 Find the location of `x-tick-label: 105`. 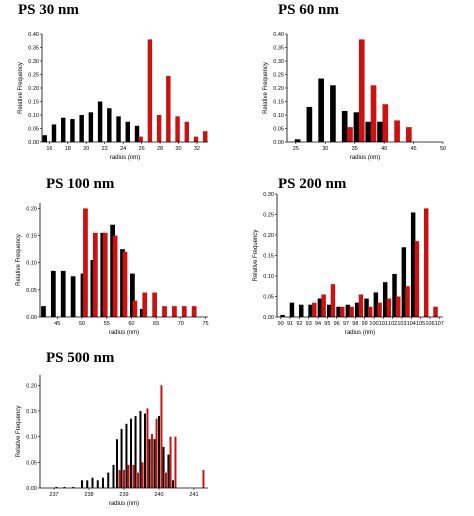

x-tick-label: 105 is located at coordinates (420, 324).